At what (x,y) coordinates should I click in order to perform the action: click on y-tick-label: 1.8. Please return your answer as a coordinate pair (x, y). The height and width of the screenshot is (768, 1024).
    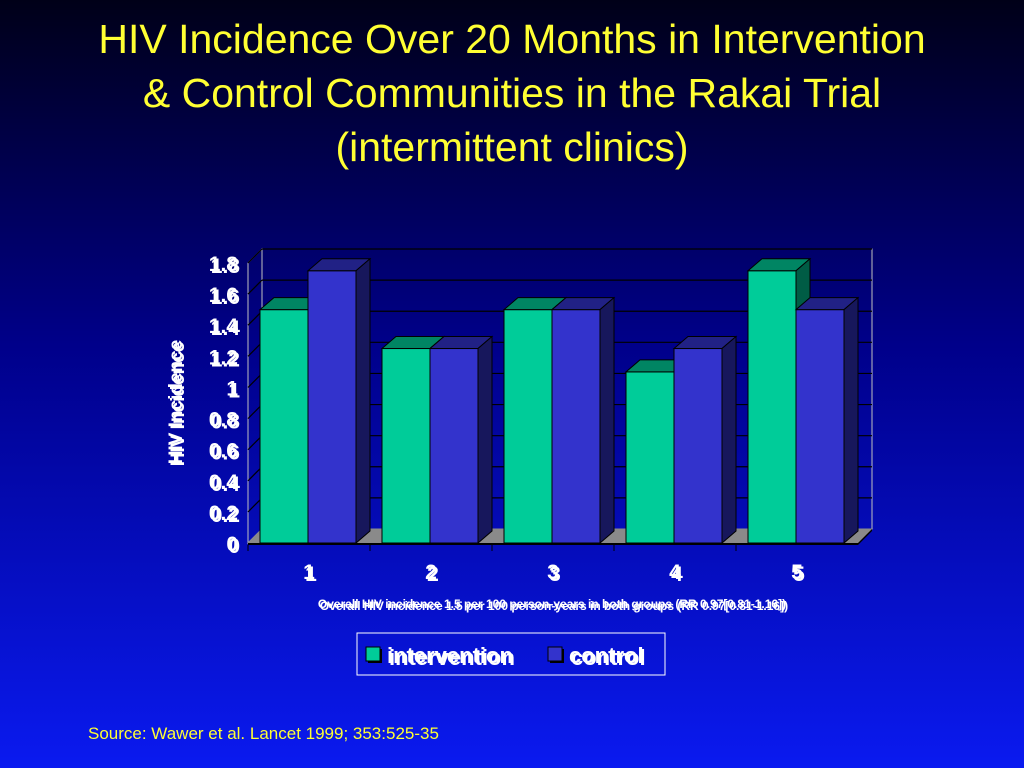
    Looking at the image, I should click on (224, 264).